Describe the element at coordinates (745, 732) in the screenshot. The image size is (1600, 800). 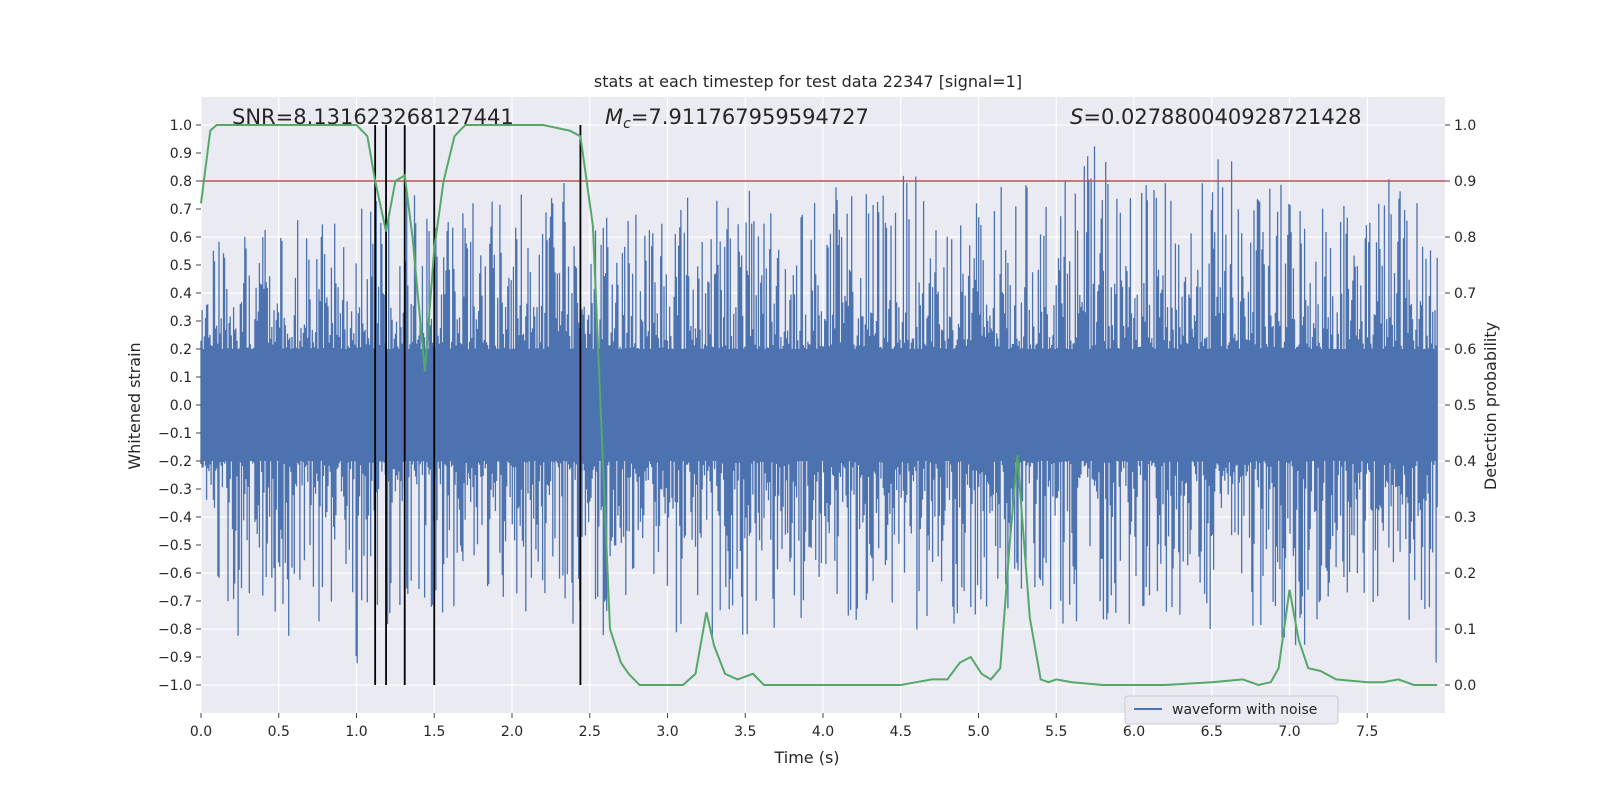
I see `x-tick-label: 3.5` at that location.